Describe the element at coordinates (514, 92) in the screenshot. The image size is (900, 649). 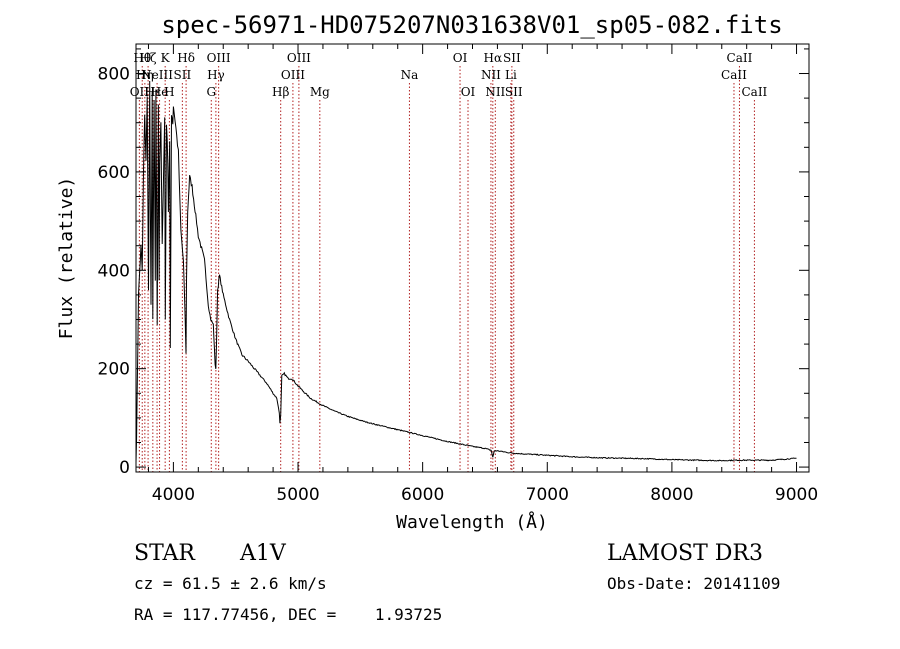
I see `line-marker-label-26: SII` at that location.